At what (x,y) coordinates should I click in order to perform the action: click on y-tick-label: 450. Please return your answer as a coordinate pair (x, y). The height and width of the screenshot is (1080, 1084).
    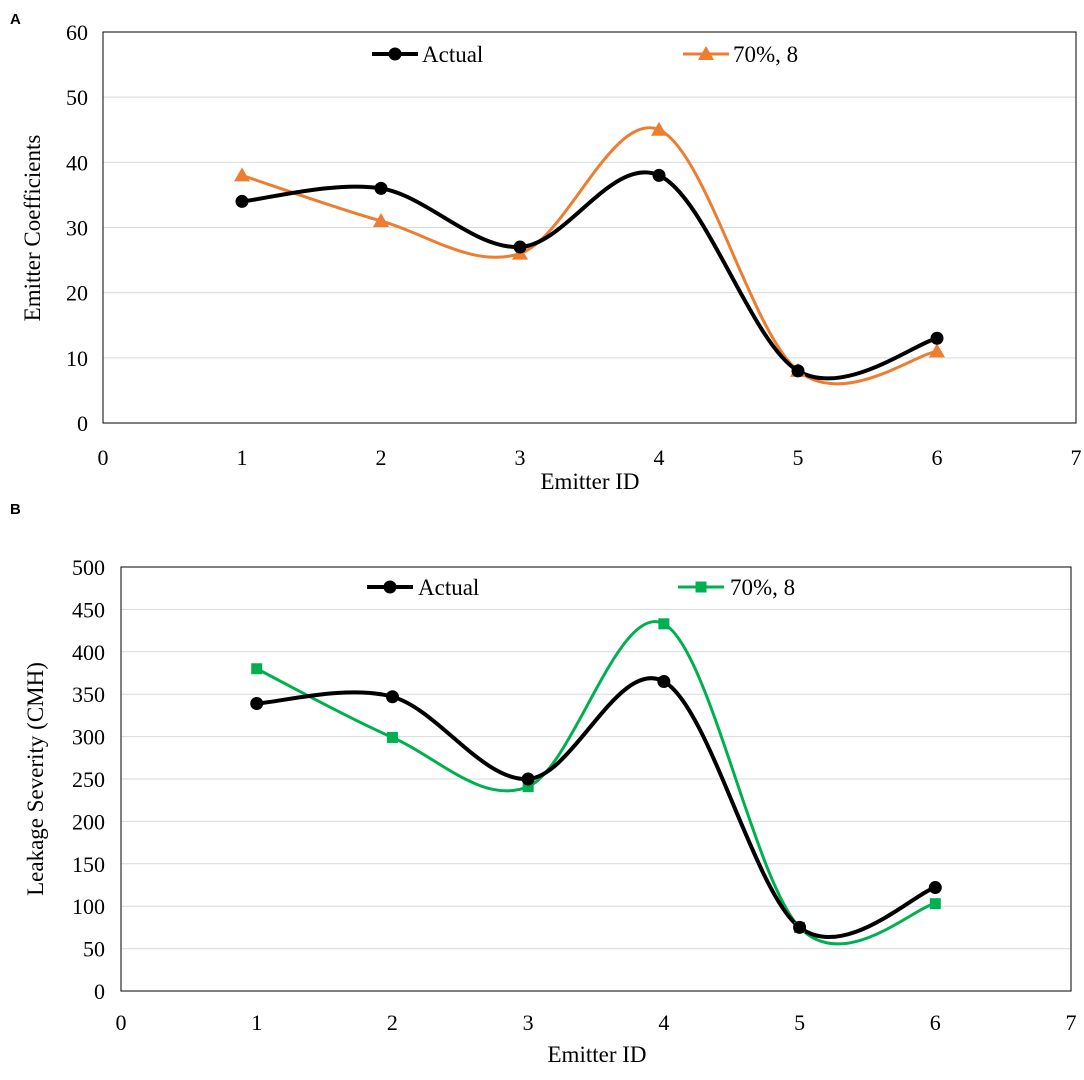
    Looking at the image, I should click on (88, 609).